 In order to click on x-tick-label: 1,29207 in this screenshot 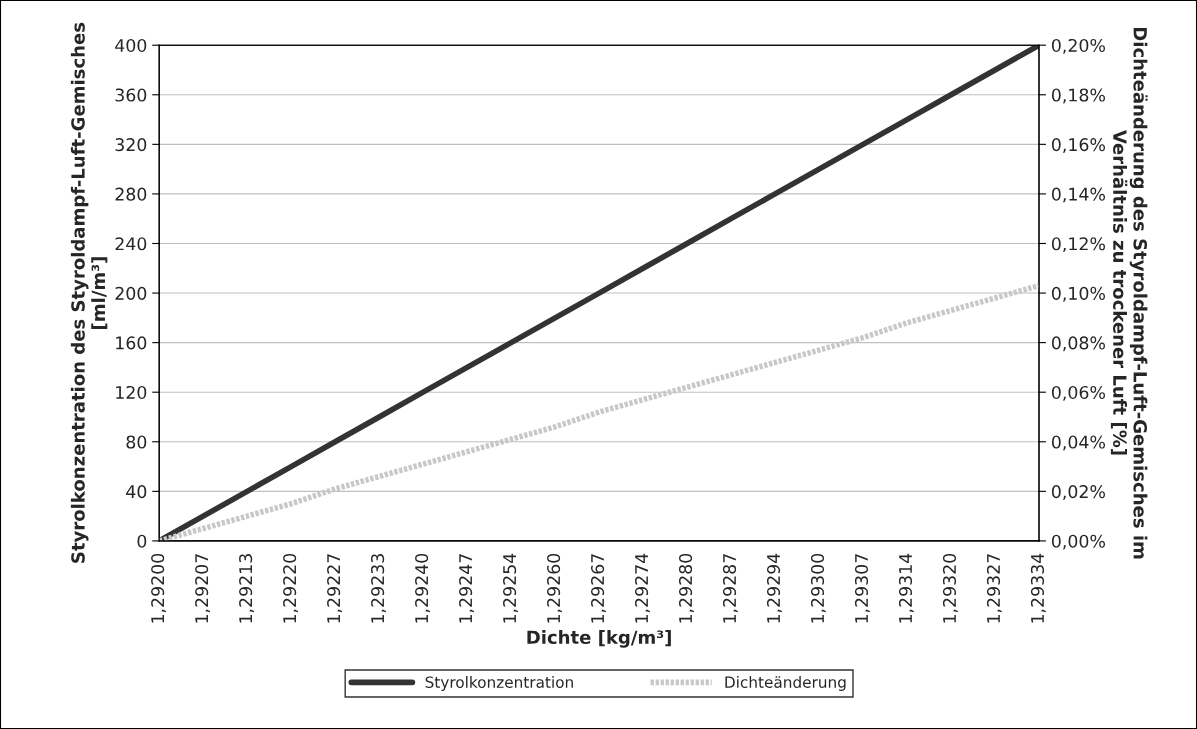, I will do `click(202, 588)`.